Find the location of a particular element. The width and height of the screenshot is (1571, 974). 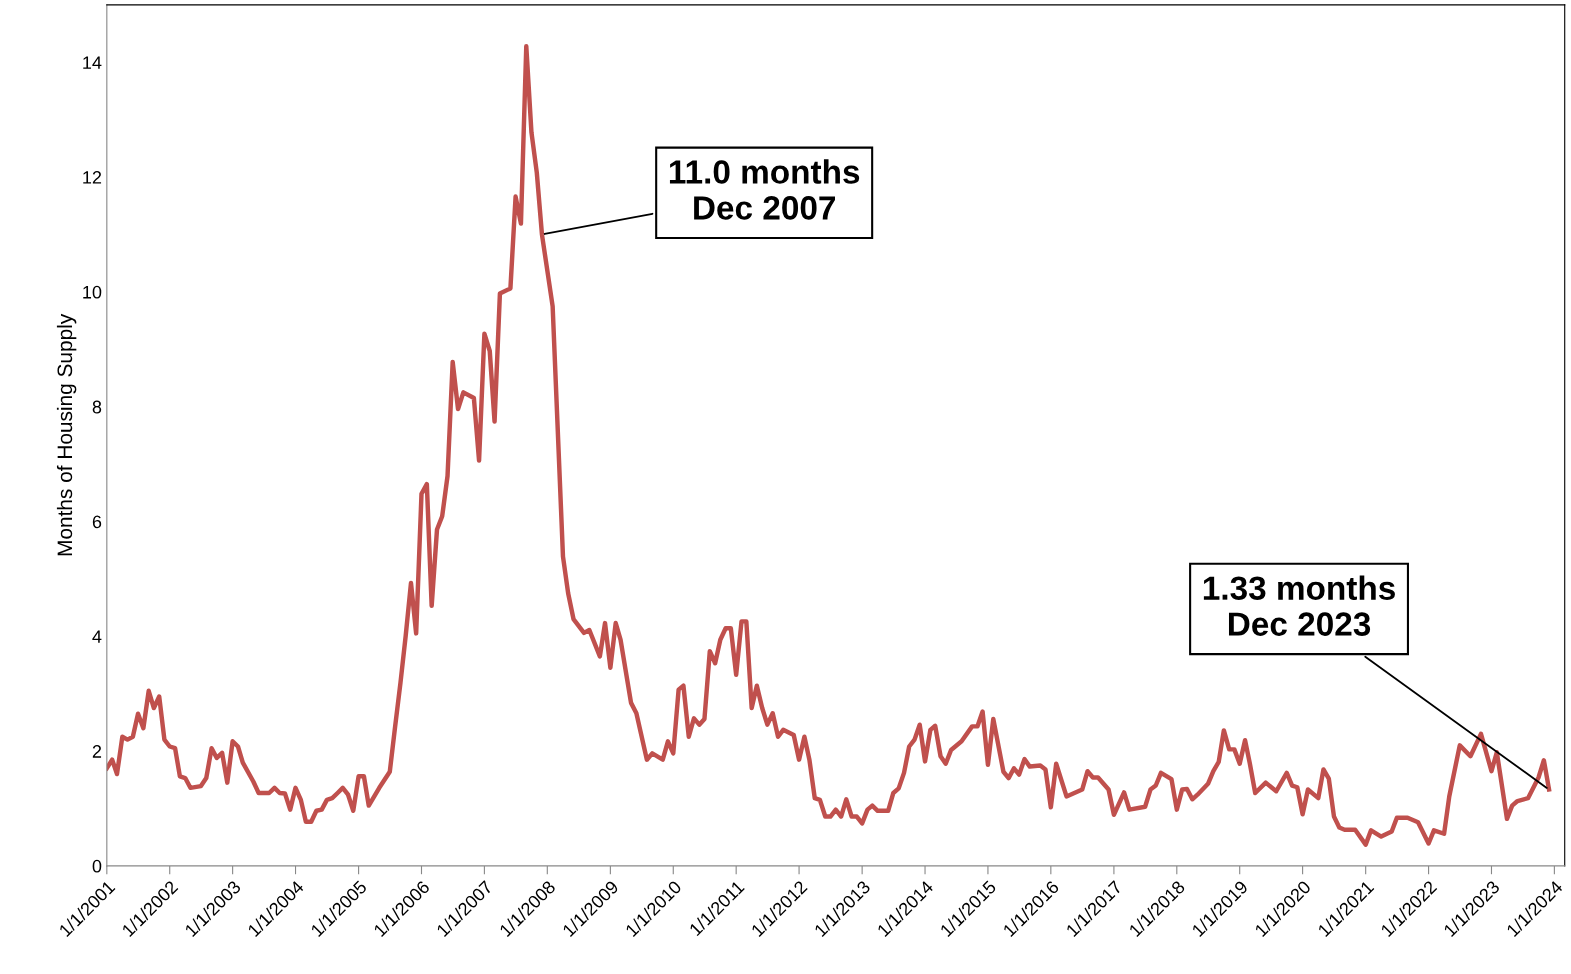

y-tick-label: 14 is located at coordinates (92, 62).